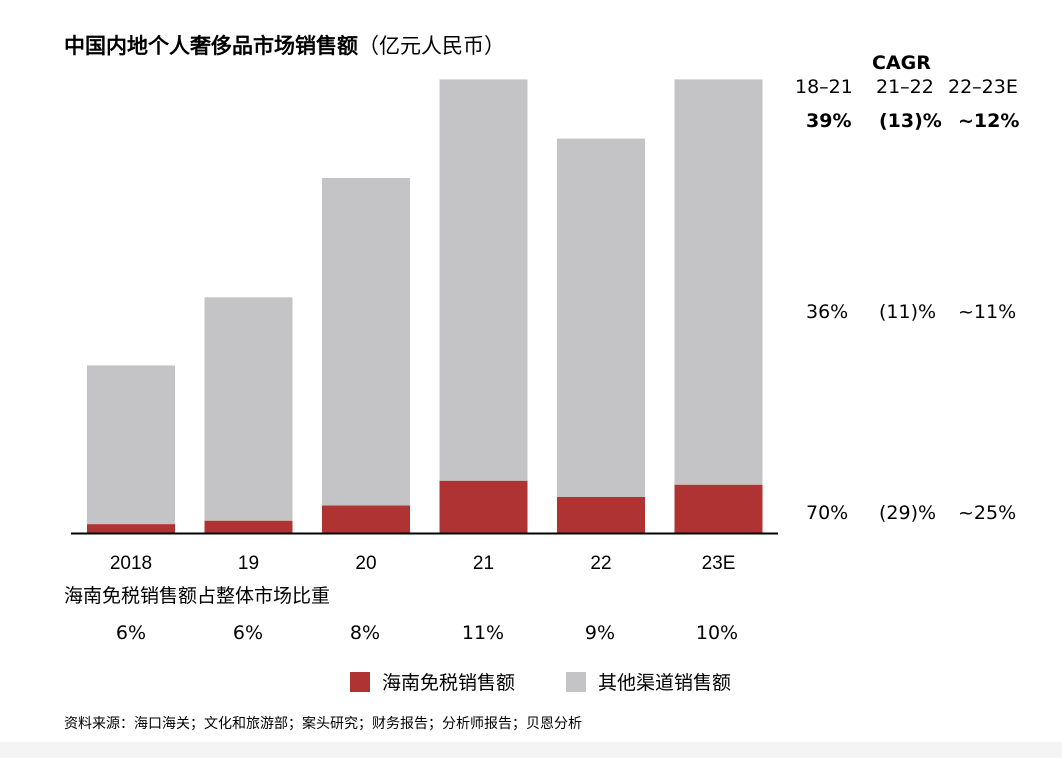 Image resolution: width=1062 pixels, height=758 pixels. Describe the element at coordinates (131, 563) in the screenshot. I see `x-tick-label-2018: 2018` at that location.